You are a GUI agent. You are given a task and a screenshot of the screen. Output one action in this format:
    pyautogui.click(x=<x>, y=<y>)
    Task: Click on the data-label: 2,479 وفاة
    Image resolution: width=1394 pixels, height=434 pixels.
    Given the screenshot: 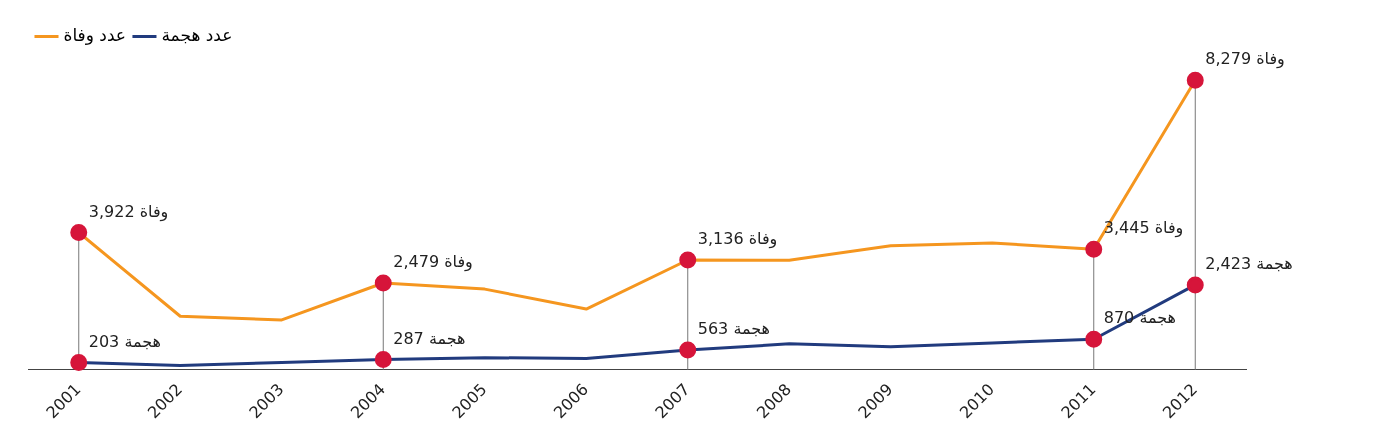 What is the action you would take?
    pyautogui.click(x=433, y=262)
    